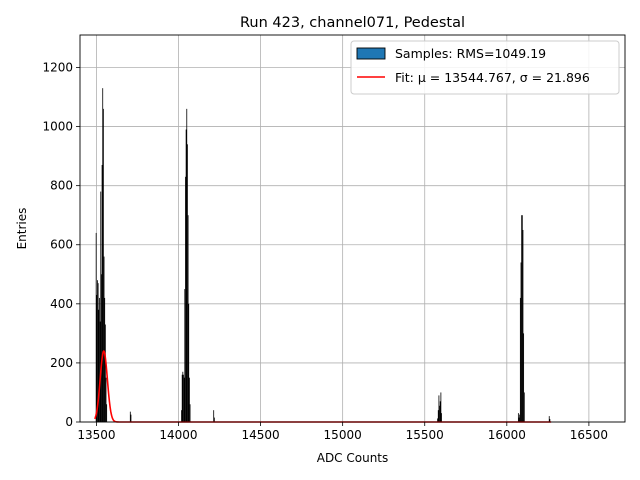  What do you see at coordinates (57, 127) in the screenshot?
I see `y-tick-label: 1000` at bounding box center [57, 127].